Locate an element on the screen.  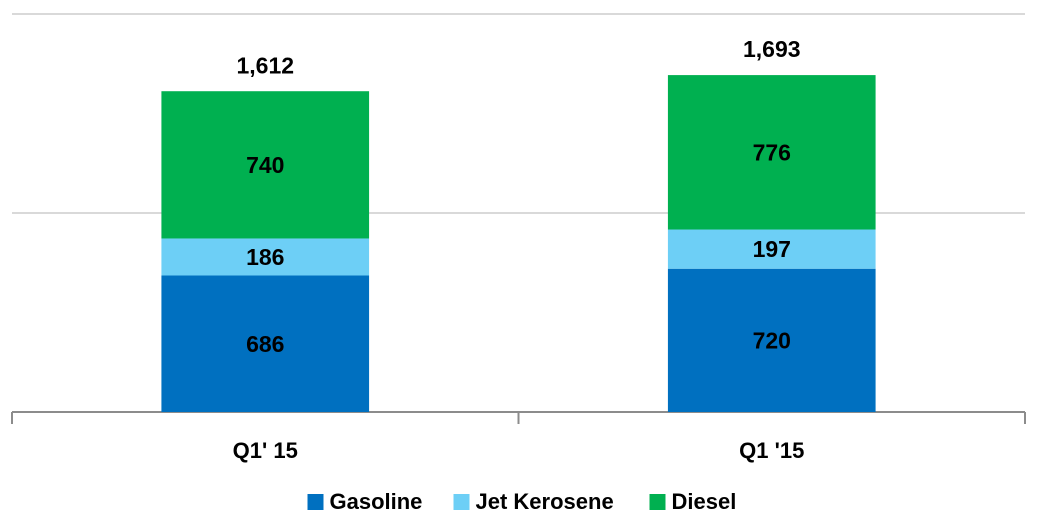
data-label: 686 is located at coordinates (265, 344).